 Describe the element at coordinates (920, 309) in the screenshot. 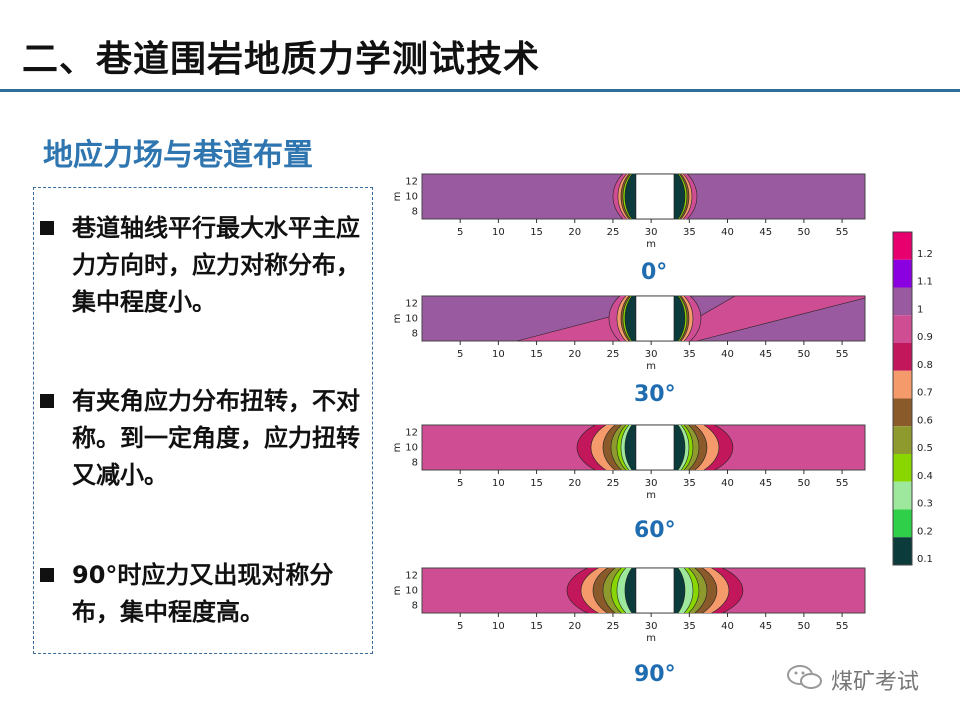

I see `colorbar-label: 1` at that location.